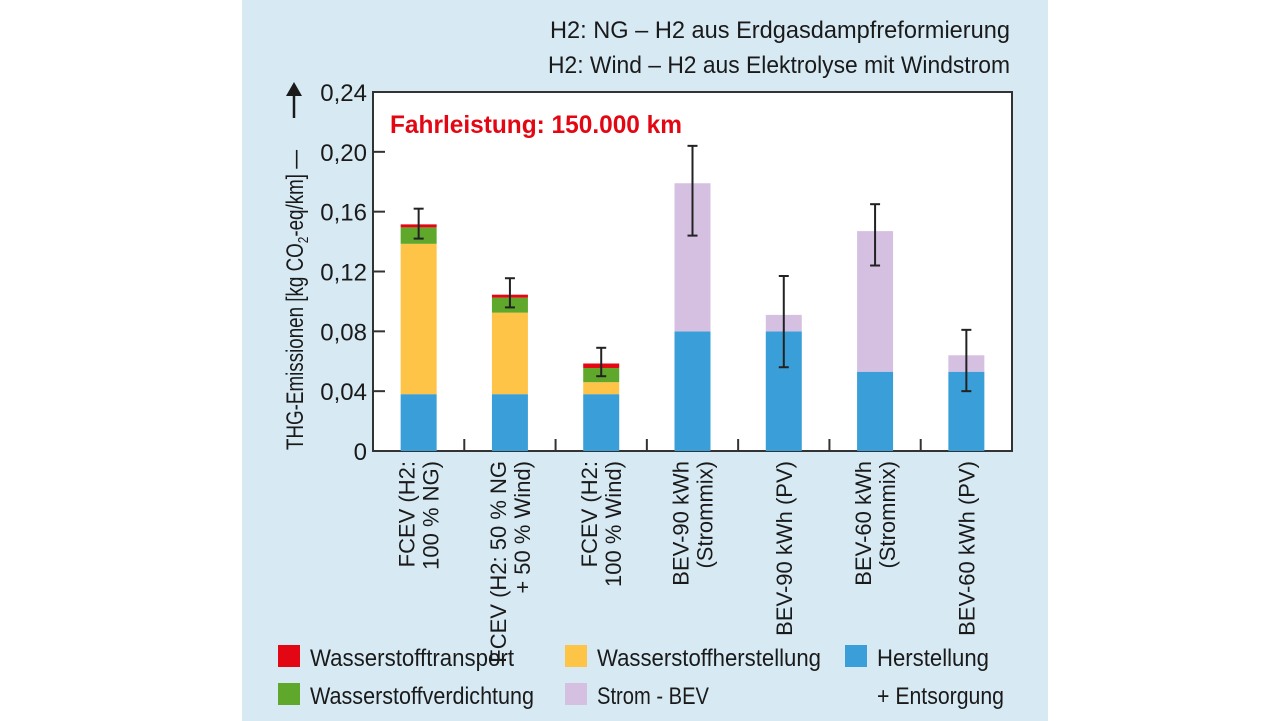 The width and height of the screenshot is (1280, 721). I want to click on x-category-line: BEV-60 kWh (PV), so click(966, 548).